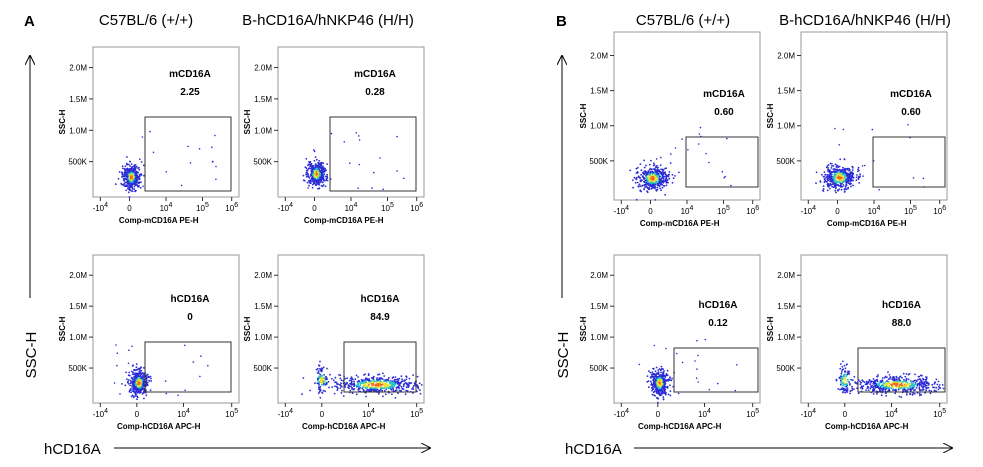  I want to click on panel-b-col-title-1: C57BL/6 (+/+), so click(683, 20).